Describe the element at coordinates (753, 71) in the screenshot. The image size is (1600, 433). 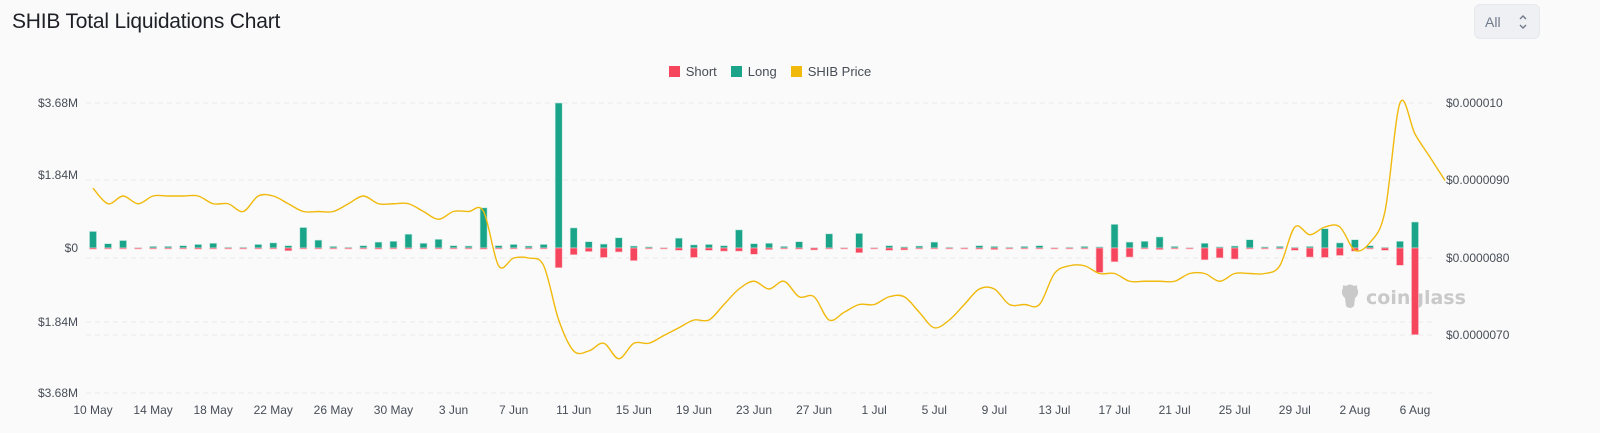
I see `legend-item-long: Long` at that location.